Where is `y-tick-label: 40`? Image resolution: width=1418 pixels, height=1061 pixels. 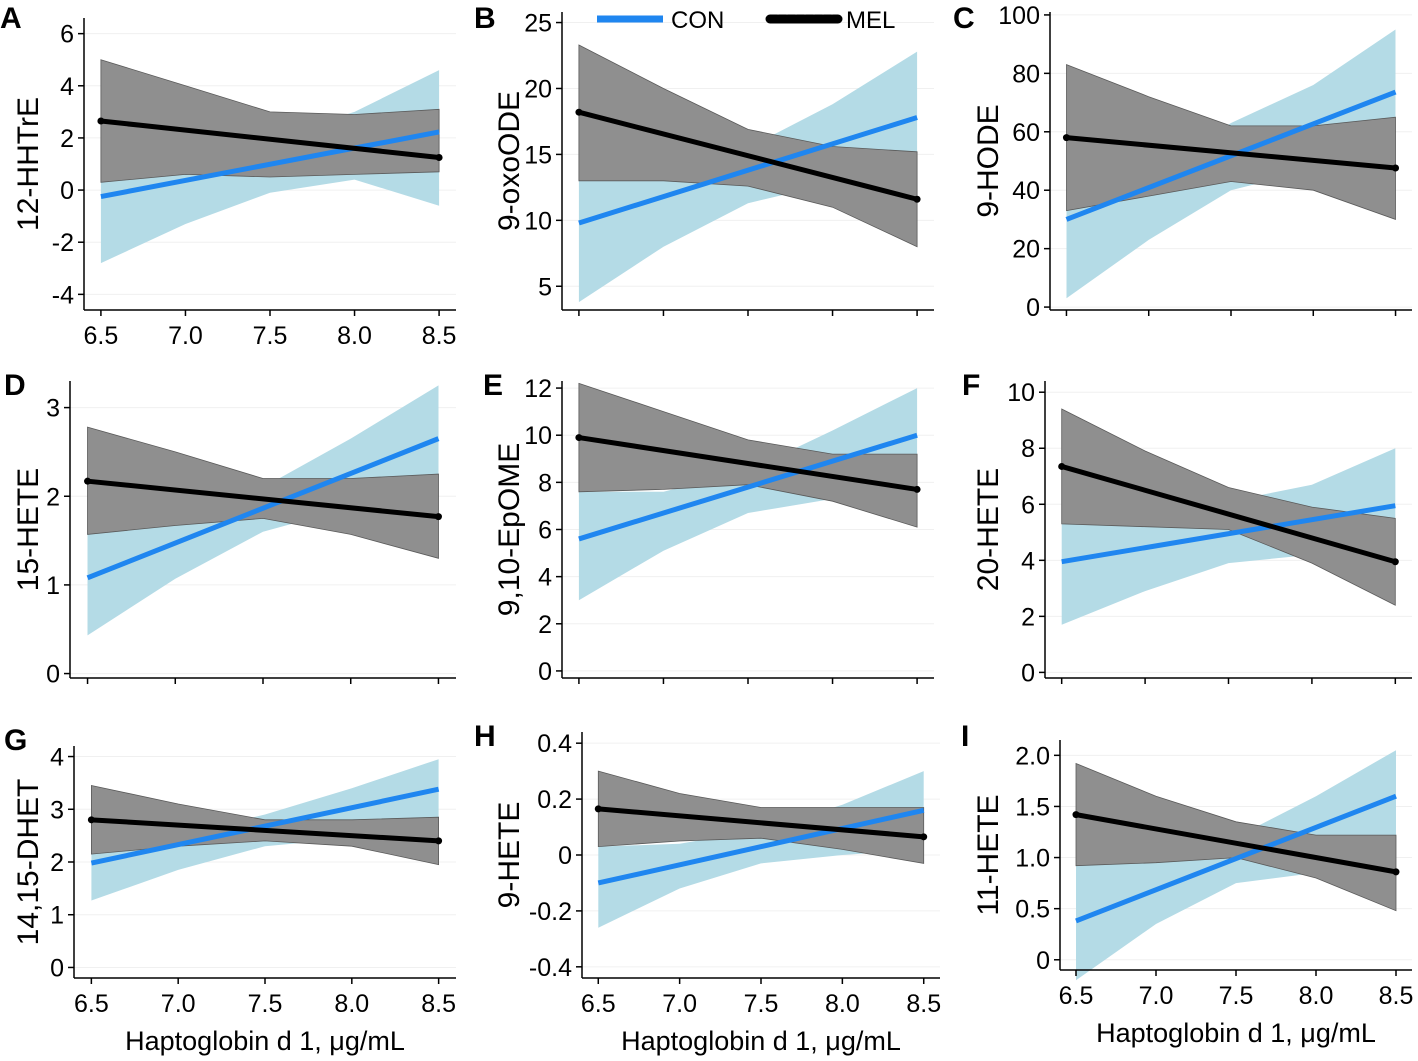
y-tick-label: 40 is located at coordinates (1026, 191).